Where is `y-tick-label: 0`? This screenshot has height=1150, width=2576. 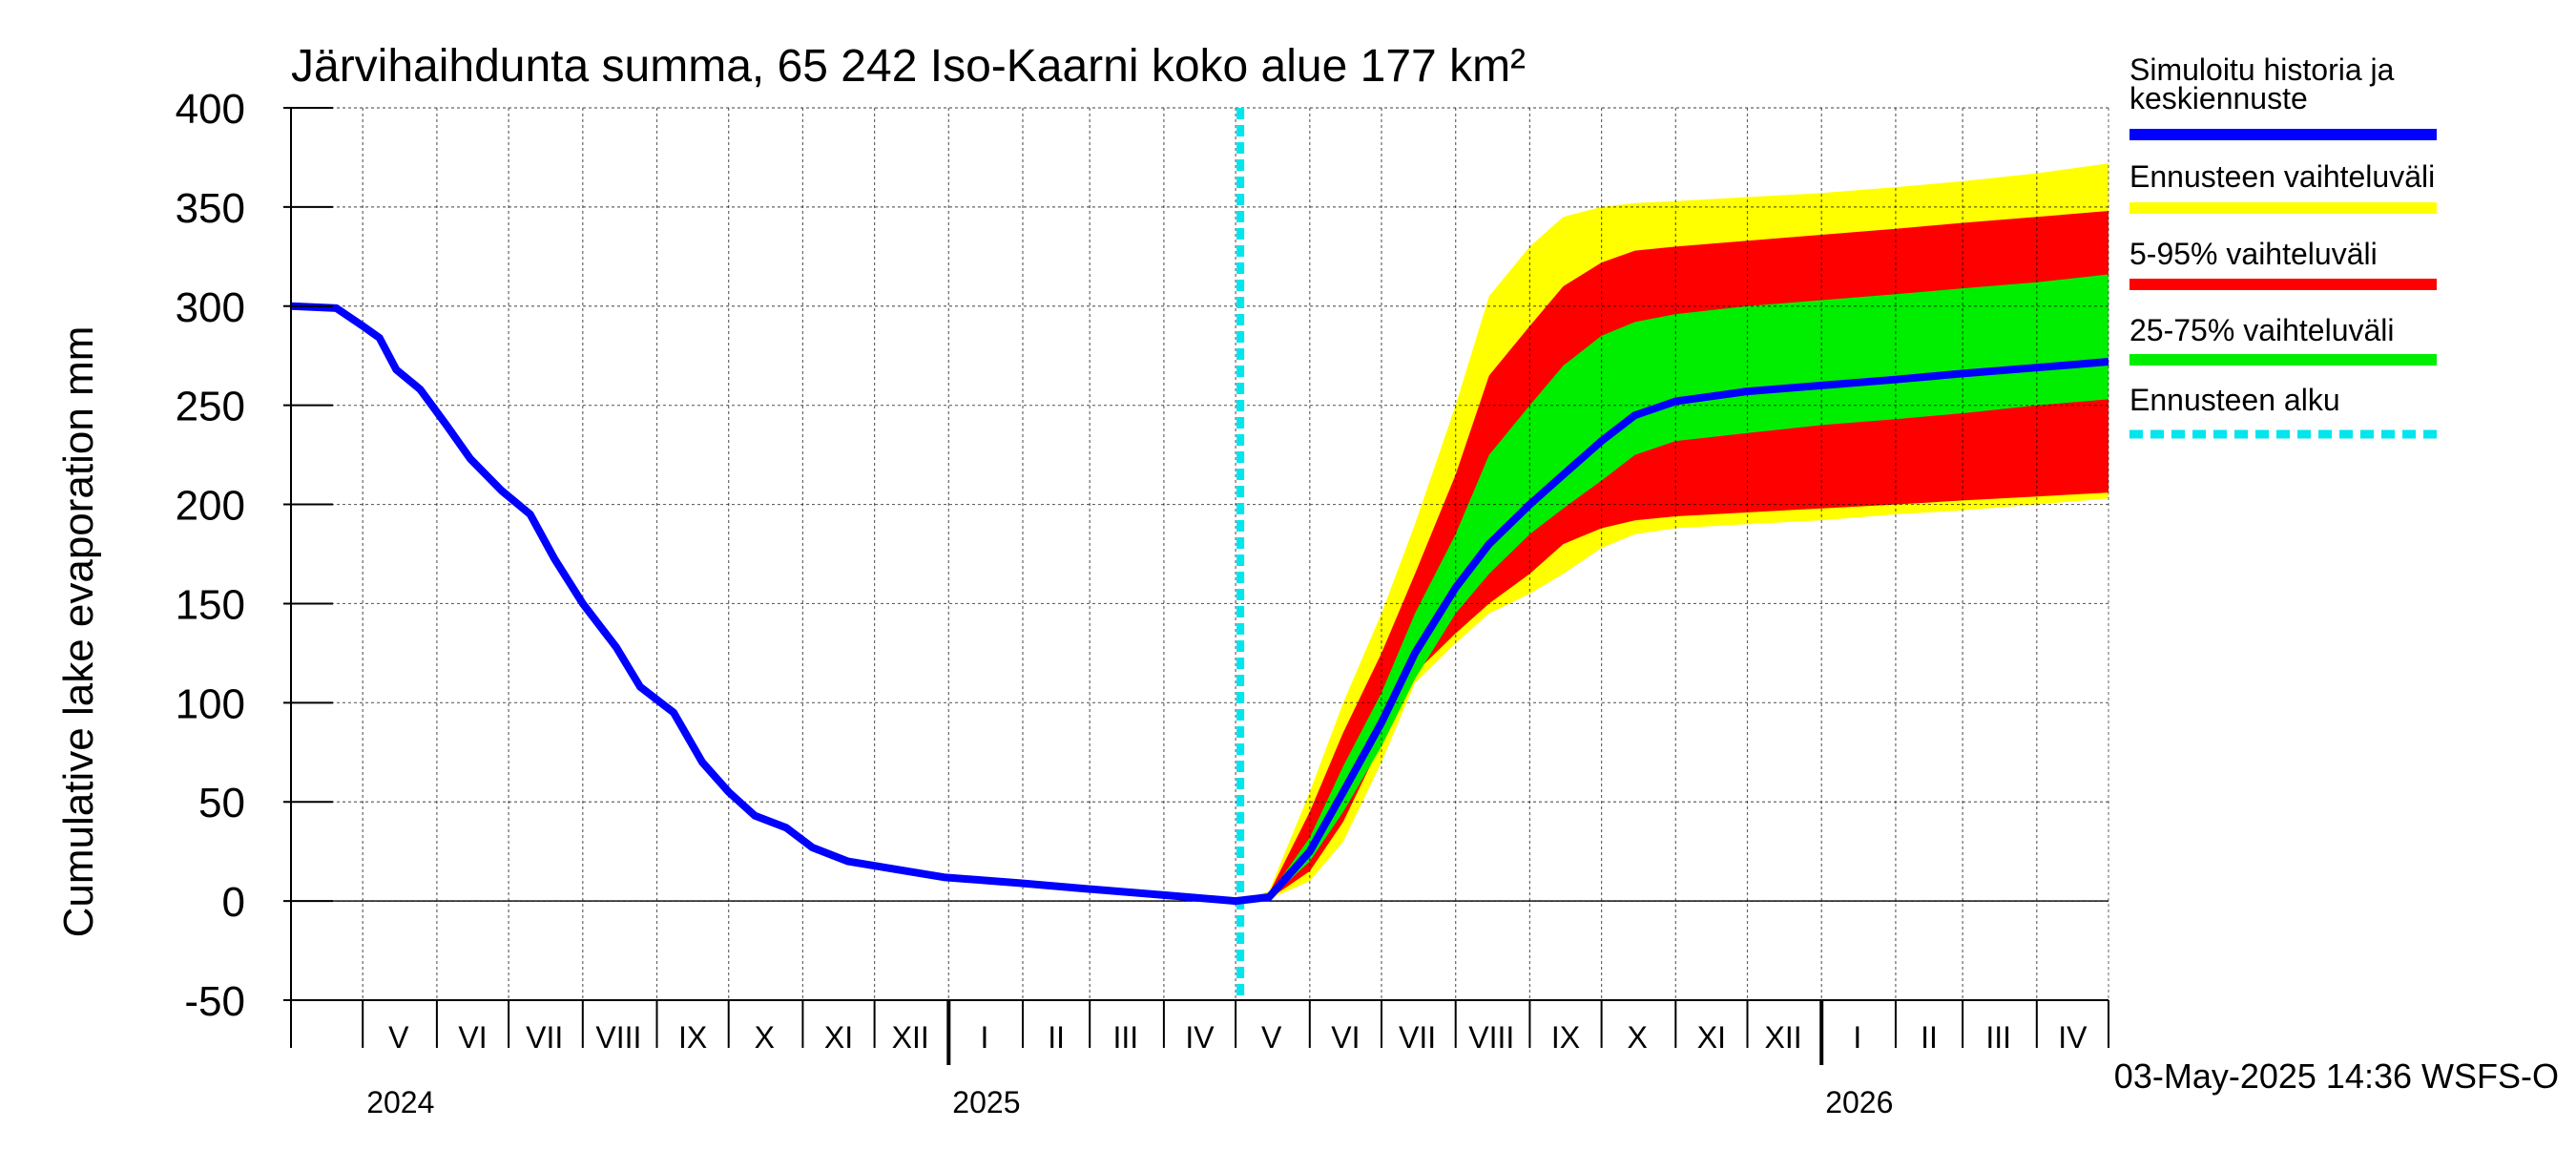 y-tick-label: 0 is located at coordinates (233, 902).